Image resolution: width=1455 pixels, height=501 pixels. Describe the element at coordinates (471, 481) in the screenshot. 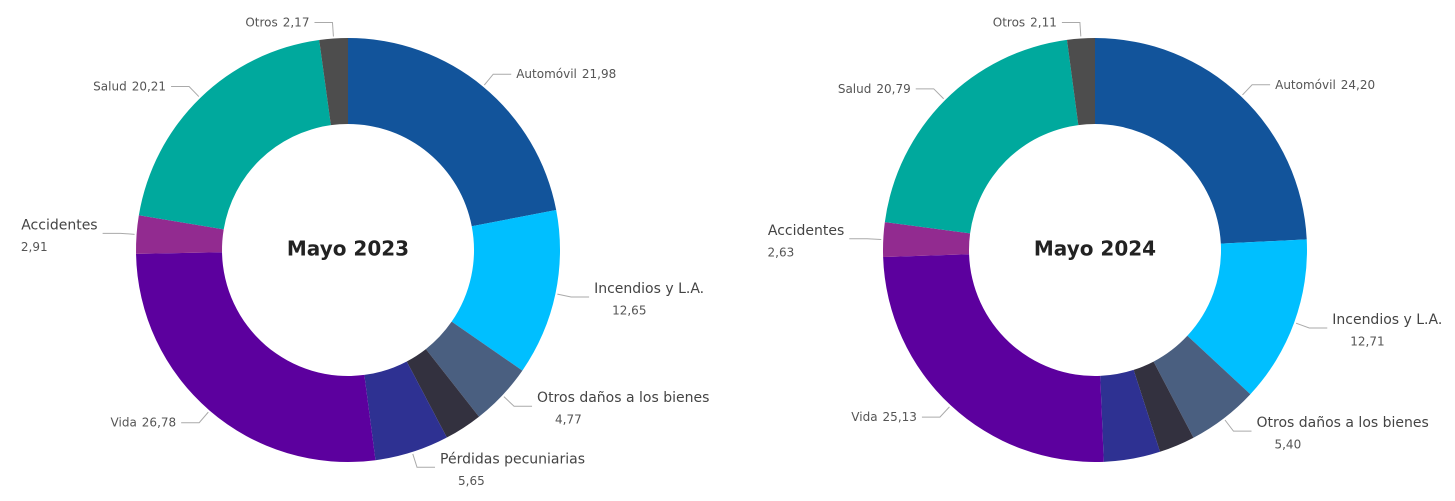

I see `segment-value: 5,65` at that location.